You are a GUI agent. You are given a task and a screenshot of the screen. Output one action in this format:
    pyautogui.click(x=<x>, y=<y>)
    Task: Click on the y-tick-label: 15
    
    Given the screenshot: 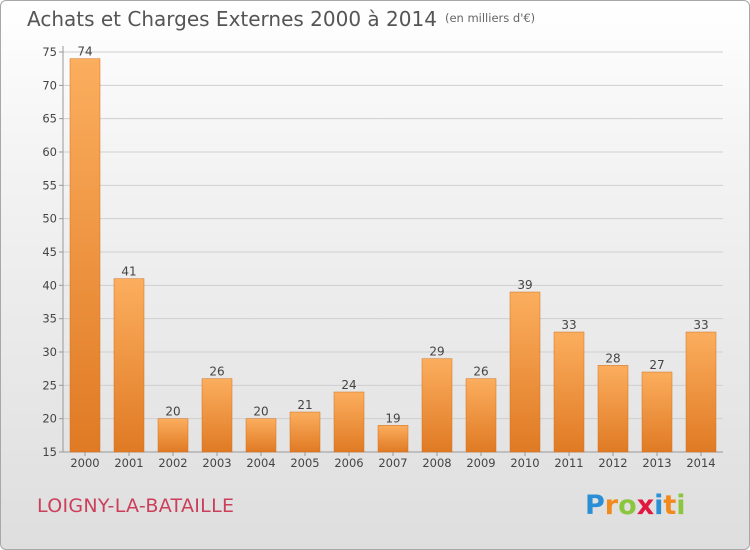 What is the action you would take?
    pyautogui.click(x=49, y=452)
    